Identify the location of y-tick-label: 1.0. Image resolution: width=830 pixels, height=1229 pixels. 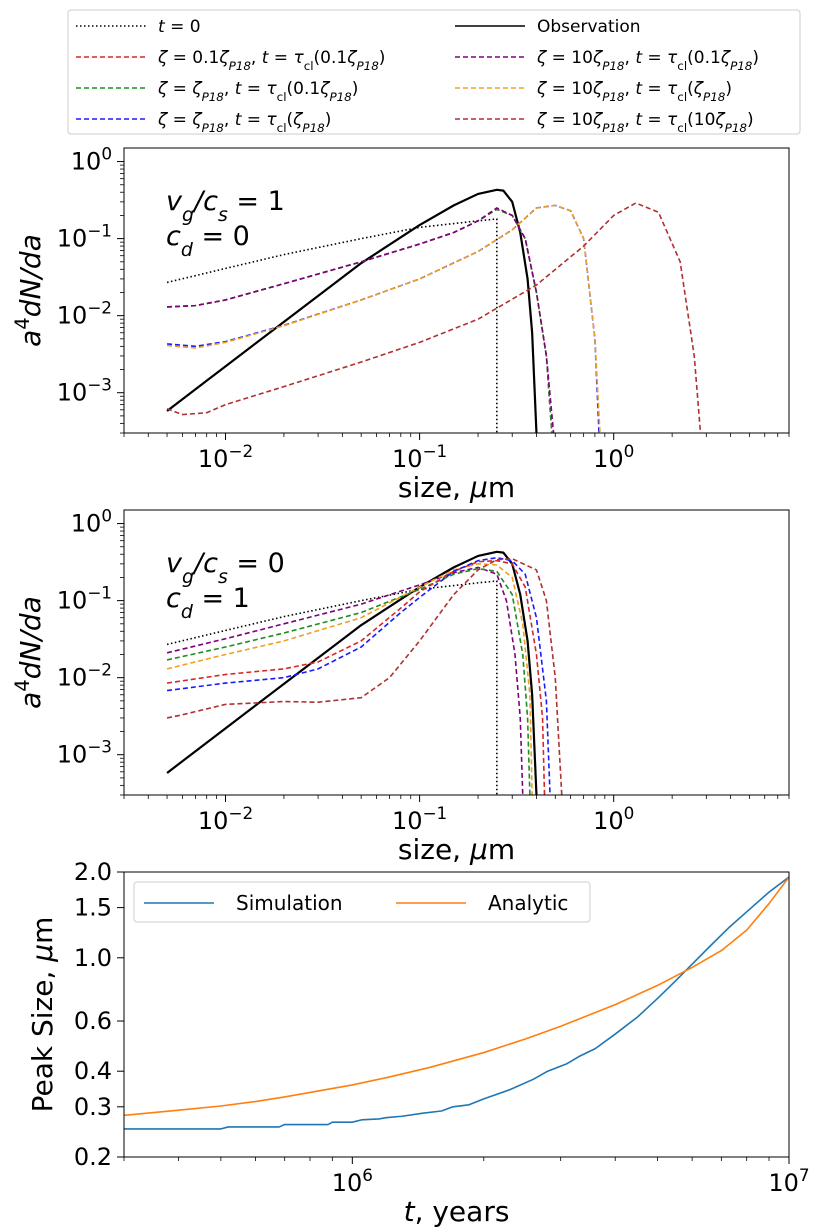
(93, 958).